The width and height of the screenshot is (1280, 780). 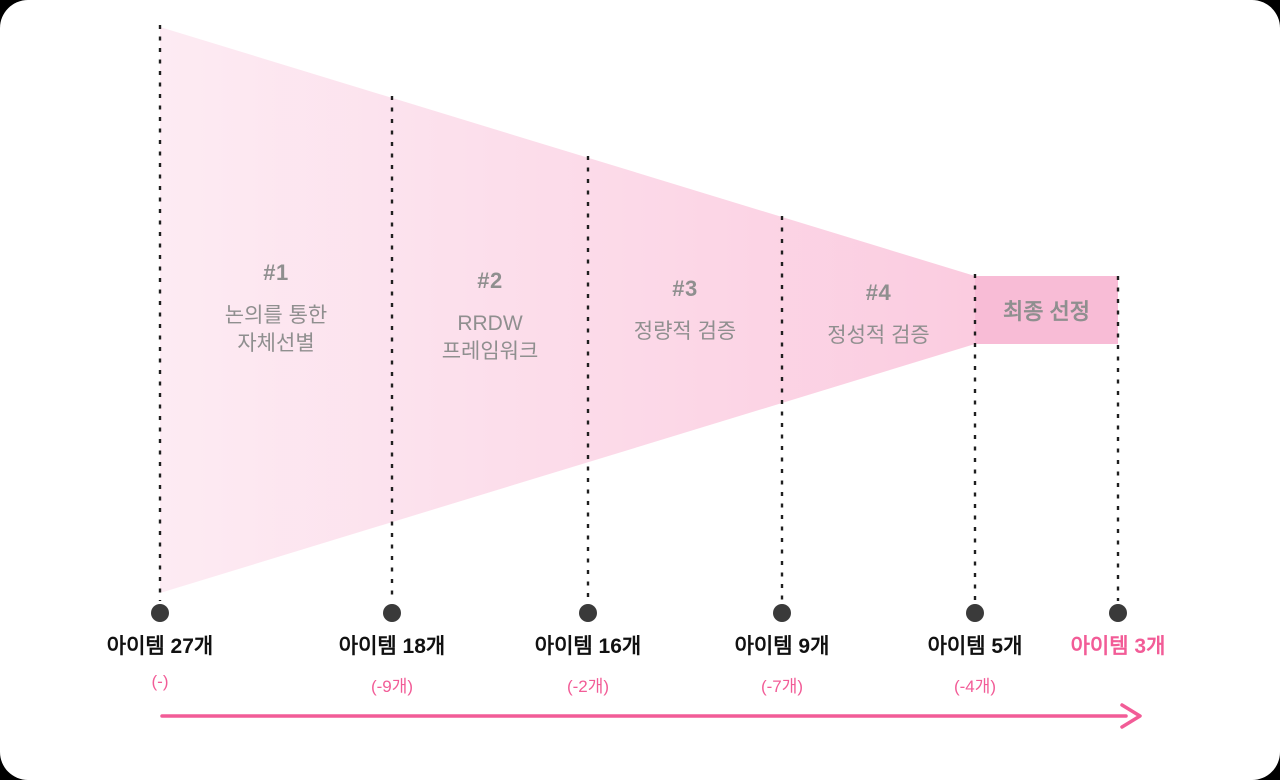 I want to click on final-selection-label: 최종 선정, so click(x=1046, y=311).